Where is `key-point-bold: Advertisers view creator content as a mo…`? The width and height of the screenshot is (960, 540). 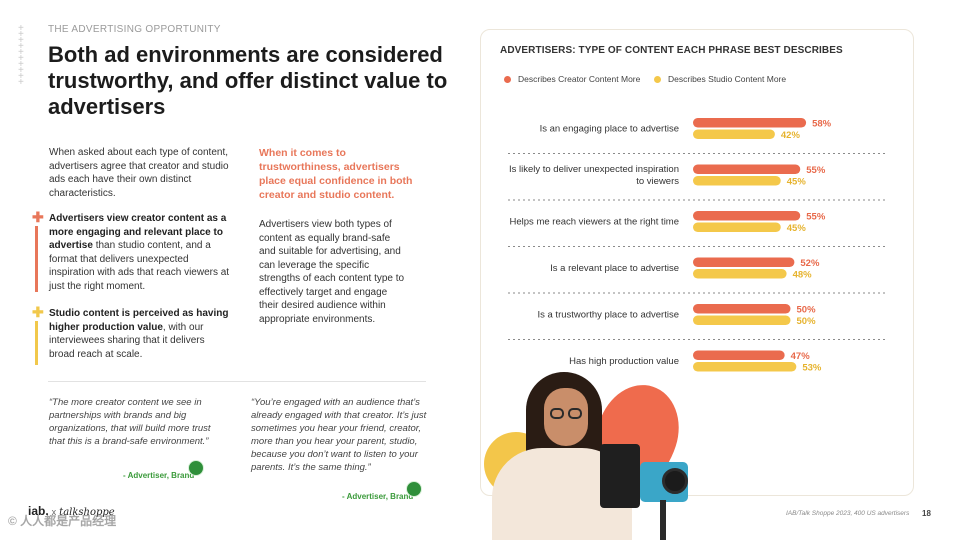
key-point-bold: Advertisers view creator content as a mo… is located at coordinates (138, 232).